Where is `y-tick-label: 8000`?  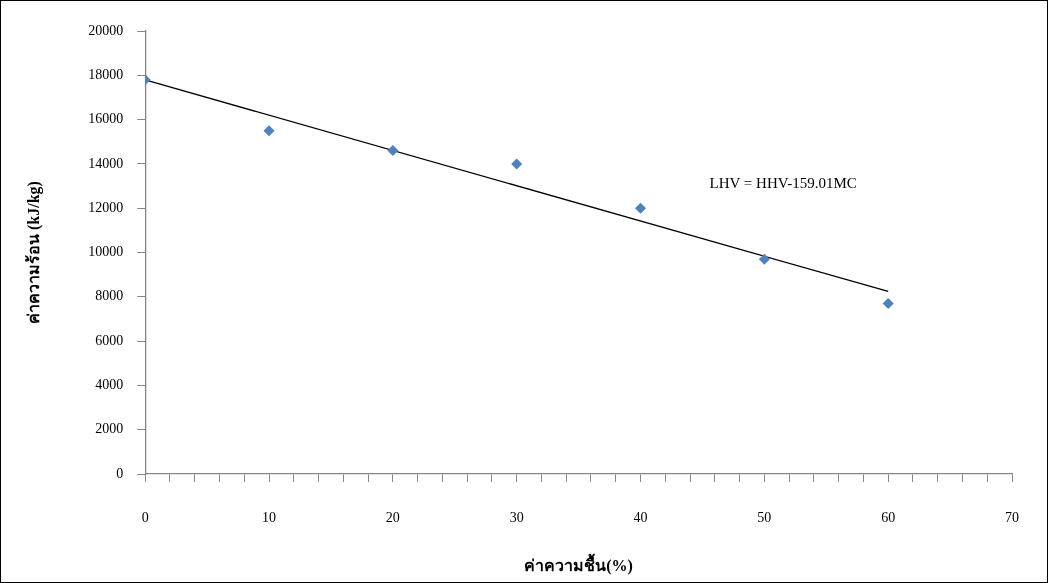
y-tick-label: 8000 is located at coordinates (109, 296).